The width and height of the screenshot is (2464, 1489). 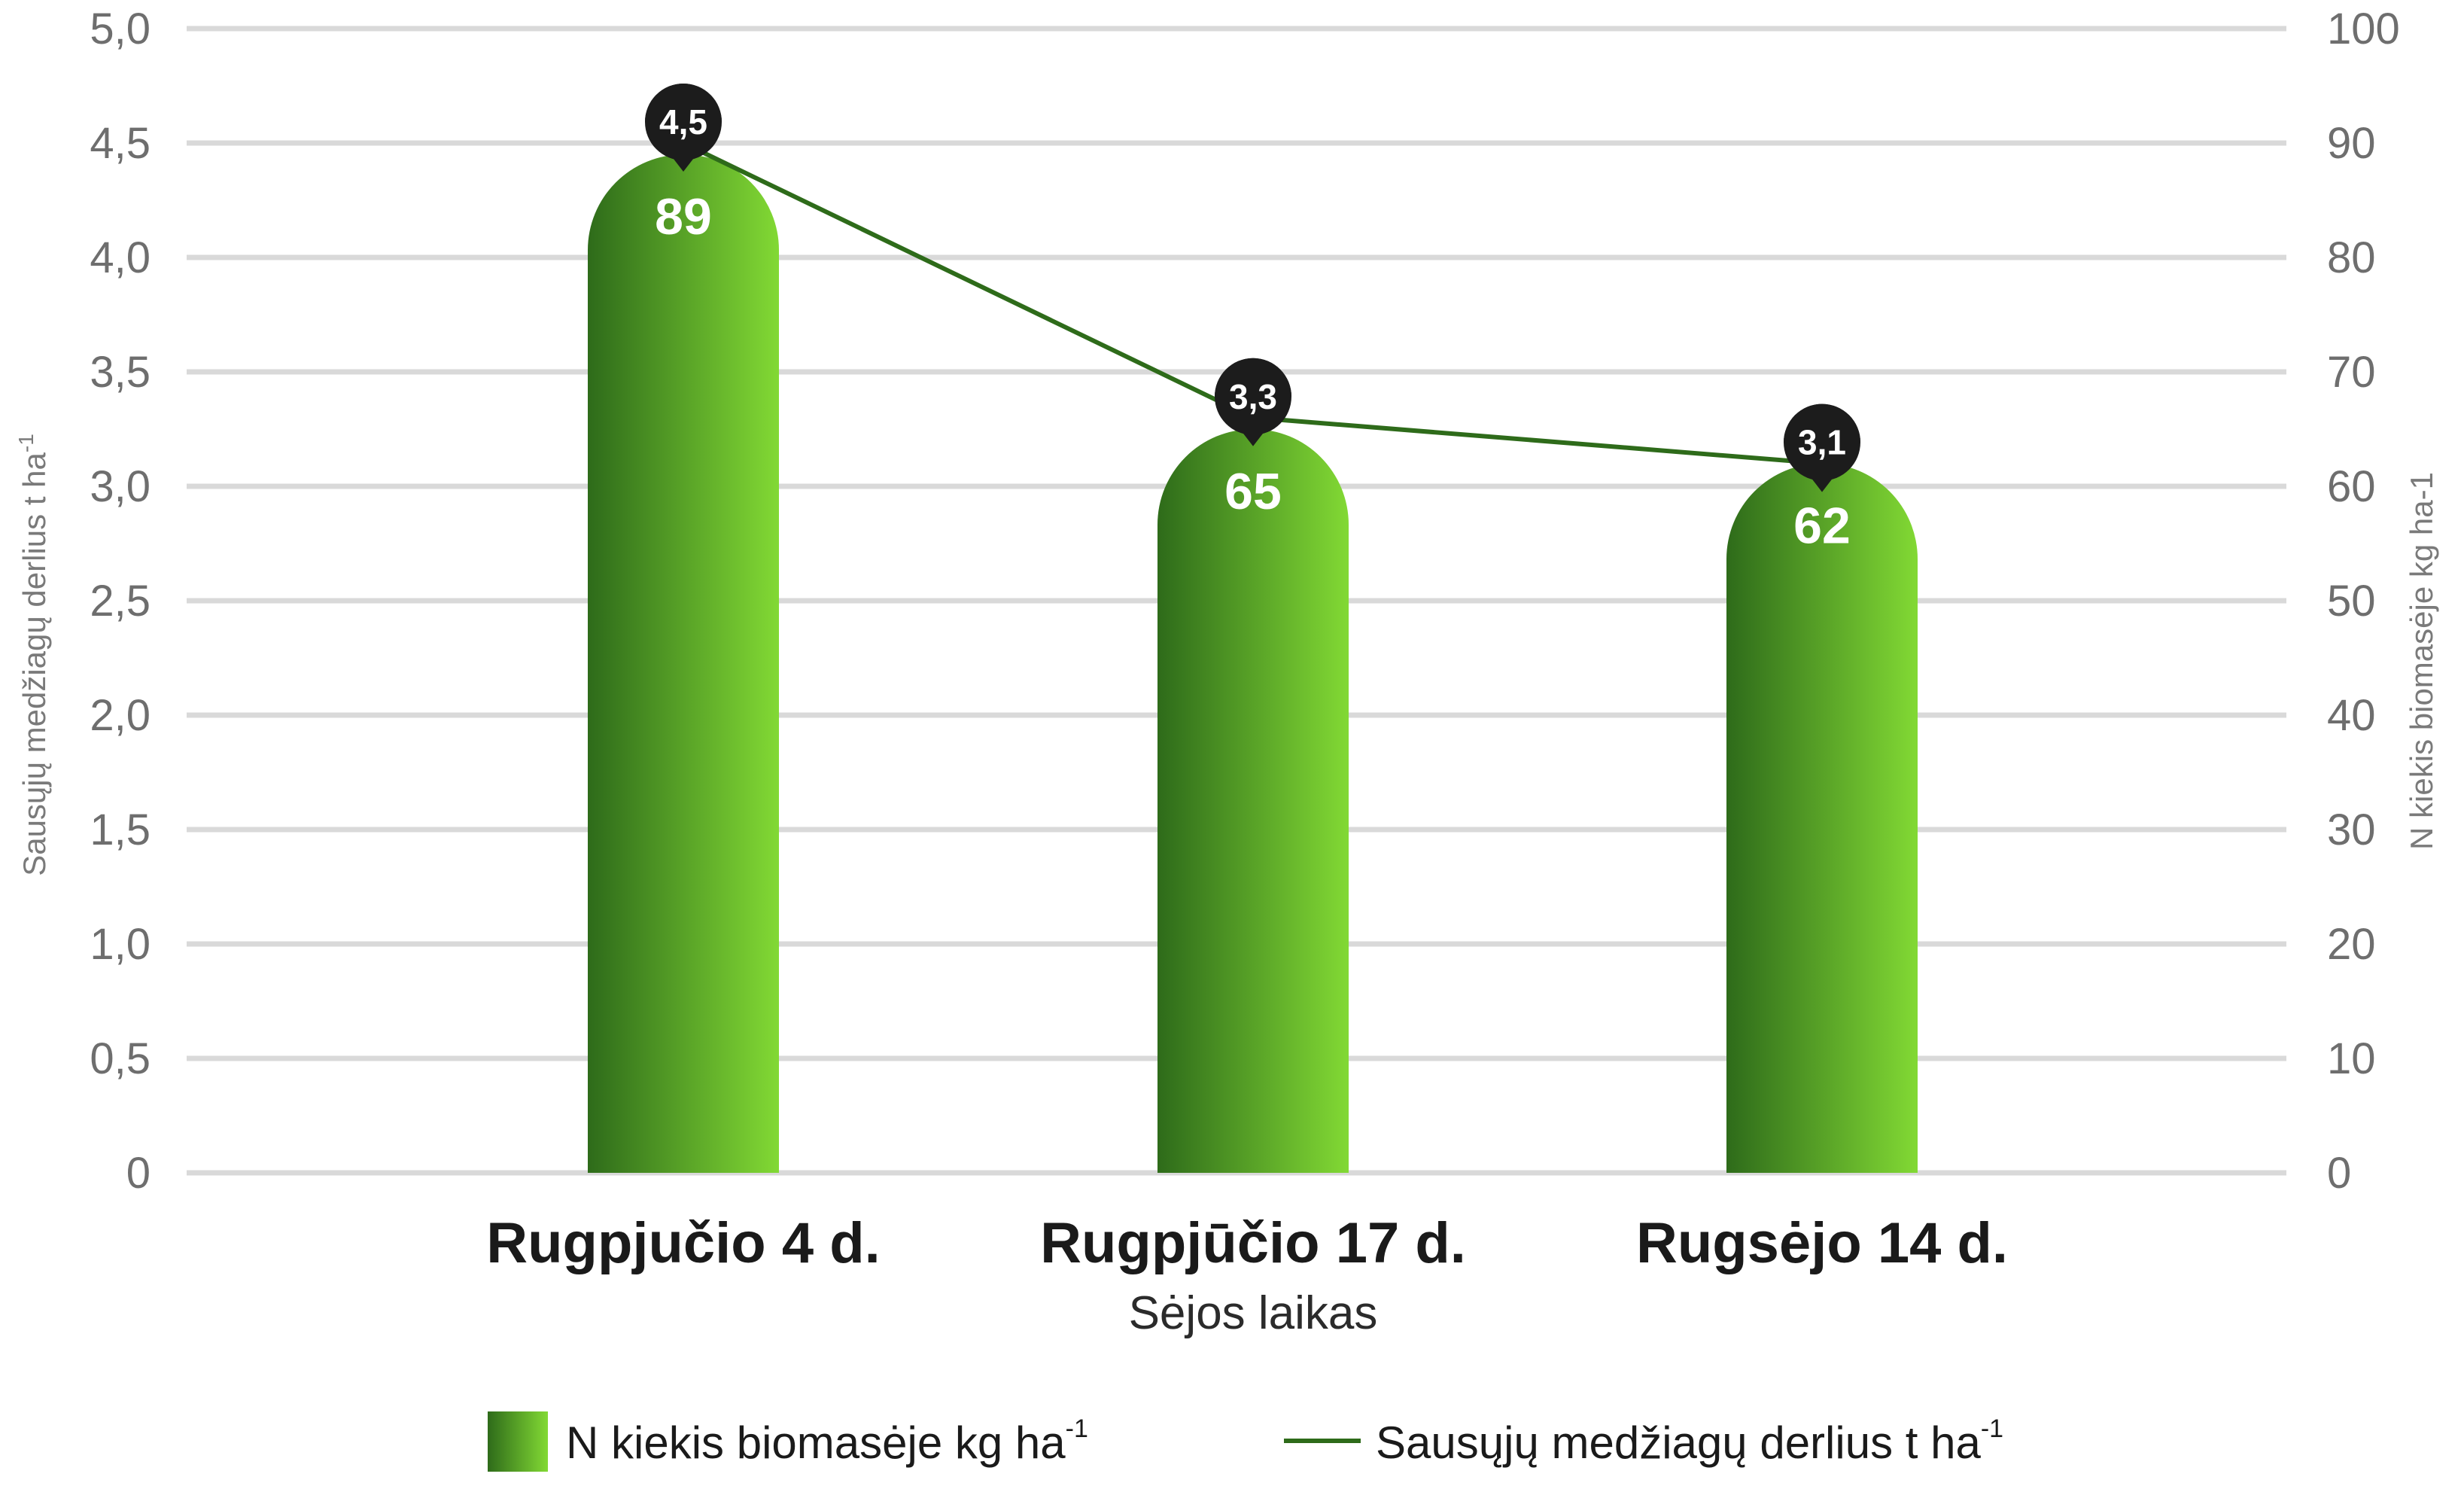 I want to click on line-value-label: 3,3, so click(x=1253, y=396).